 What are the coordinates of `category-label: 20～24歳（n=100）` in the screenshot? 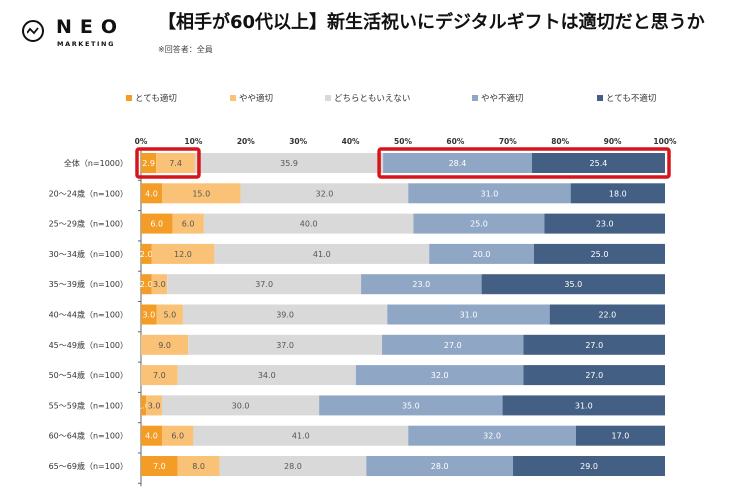 It's located at (88, 193).